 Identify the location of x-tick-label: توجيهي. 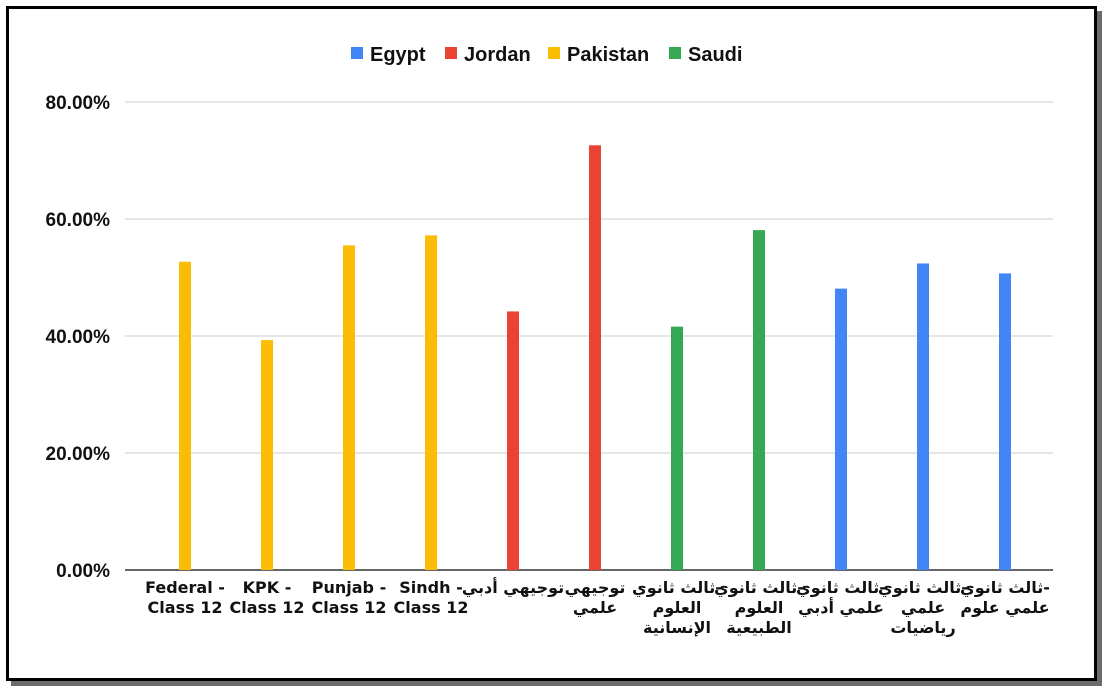
(595, 588).